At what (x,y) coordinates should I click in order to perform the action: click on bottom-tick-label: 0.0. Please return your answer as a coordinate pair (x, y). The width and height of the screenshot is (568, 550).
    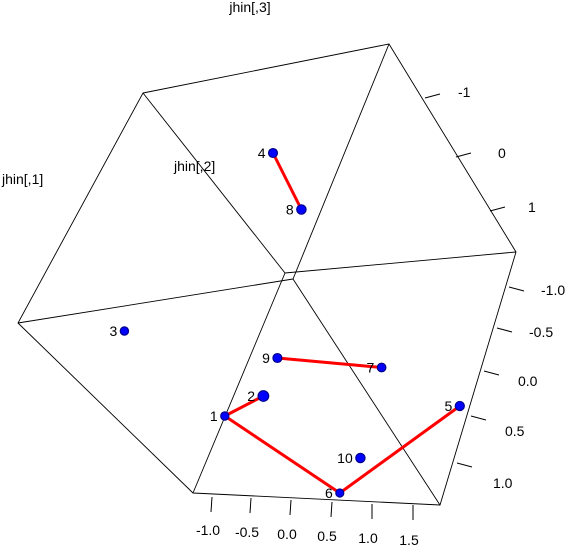
    Looking at the image, I should click on (287, 534).